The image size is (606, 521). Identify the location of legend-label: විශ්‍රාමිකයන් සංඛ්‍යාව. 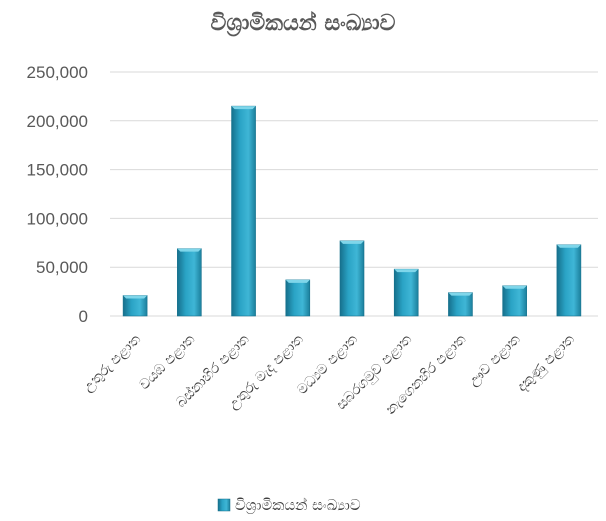
(298, 505).